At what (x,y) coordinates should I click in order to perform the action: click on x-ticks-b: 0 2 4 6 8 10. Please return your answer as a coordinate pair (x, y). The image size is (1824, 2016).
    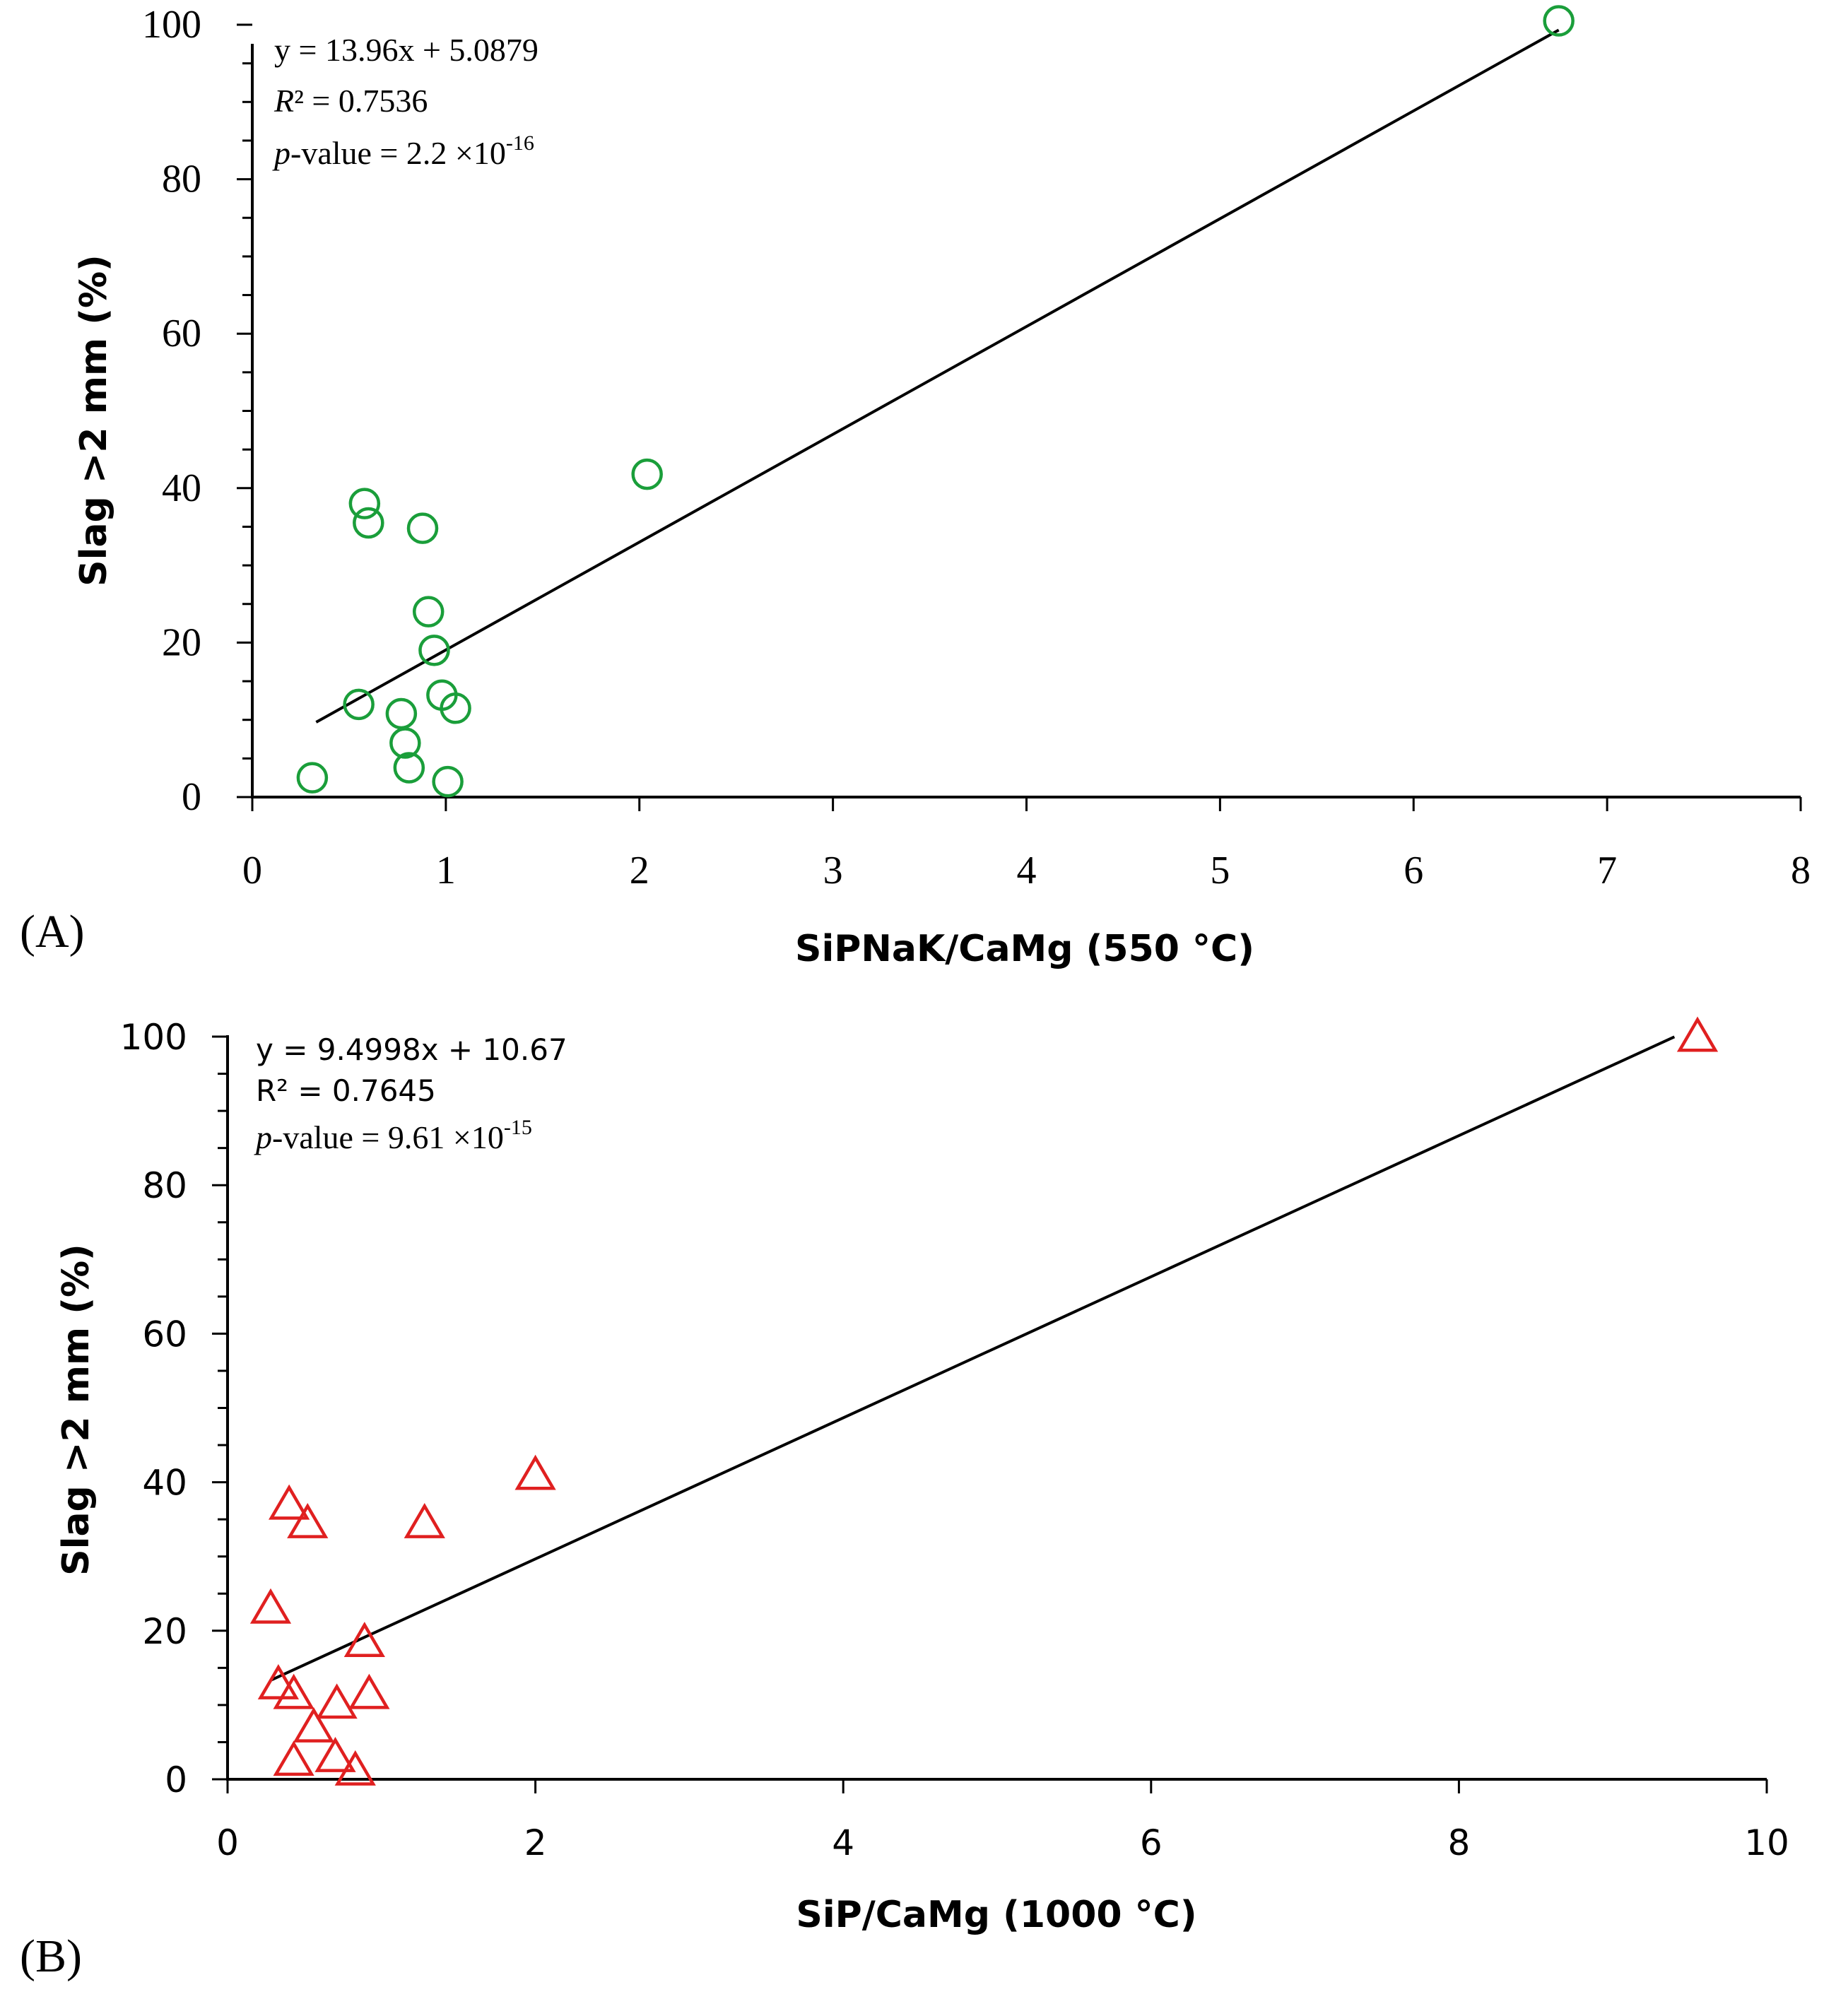
    Looking at the image, I should click on (1002, 1821).